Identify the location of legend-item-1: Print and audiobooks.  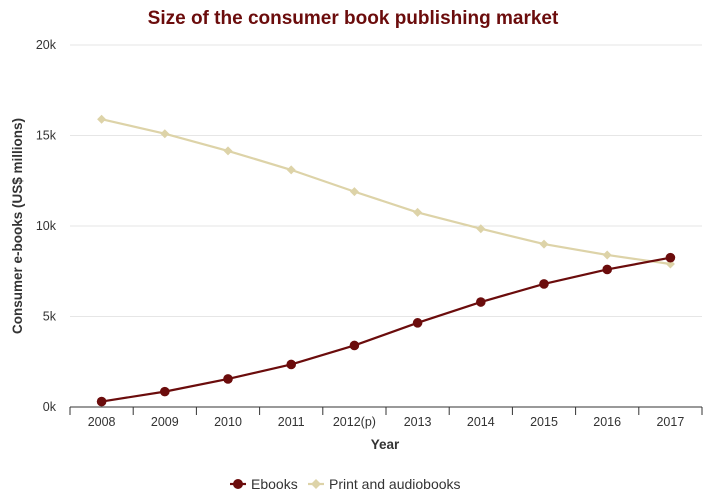
(384, 484).